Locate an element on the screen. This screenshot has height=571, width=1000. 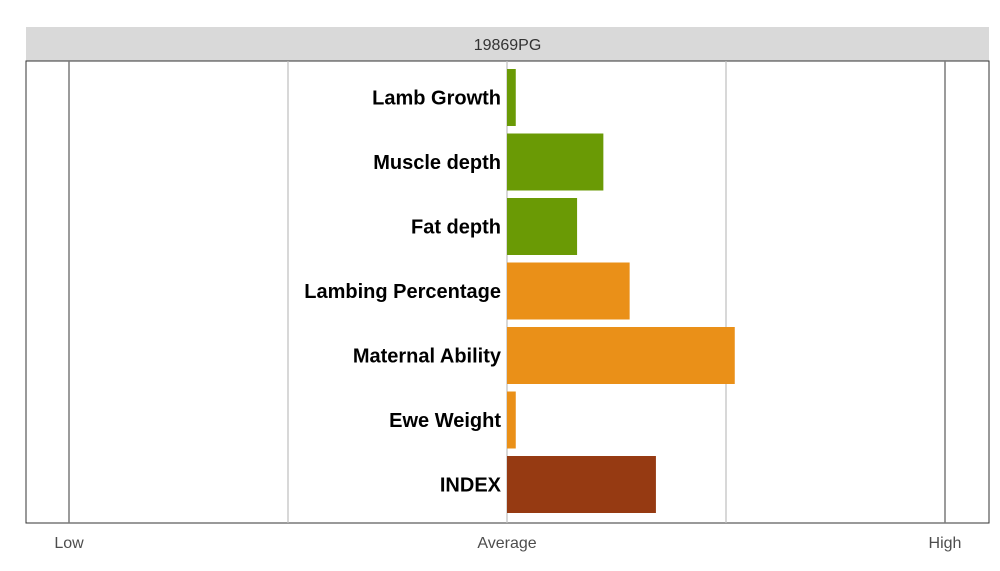
bar-muscle-depth is located at coordinates (555, 162).